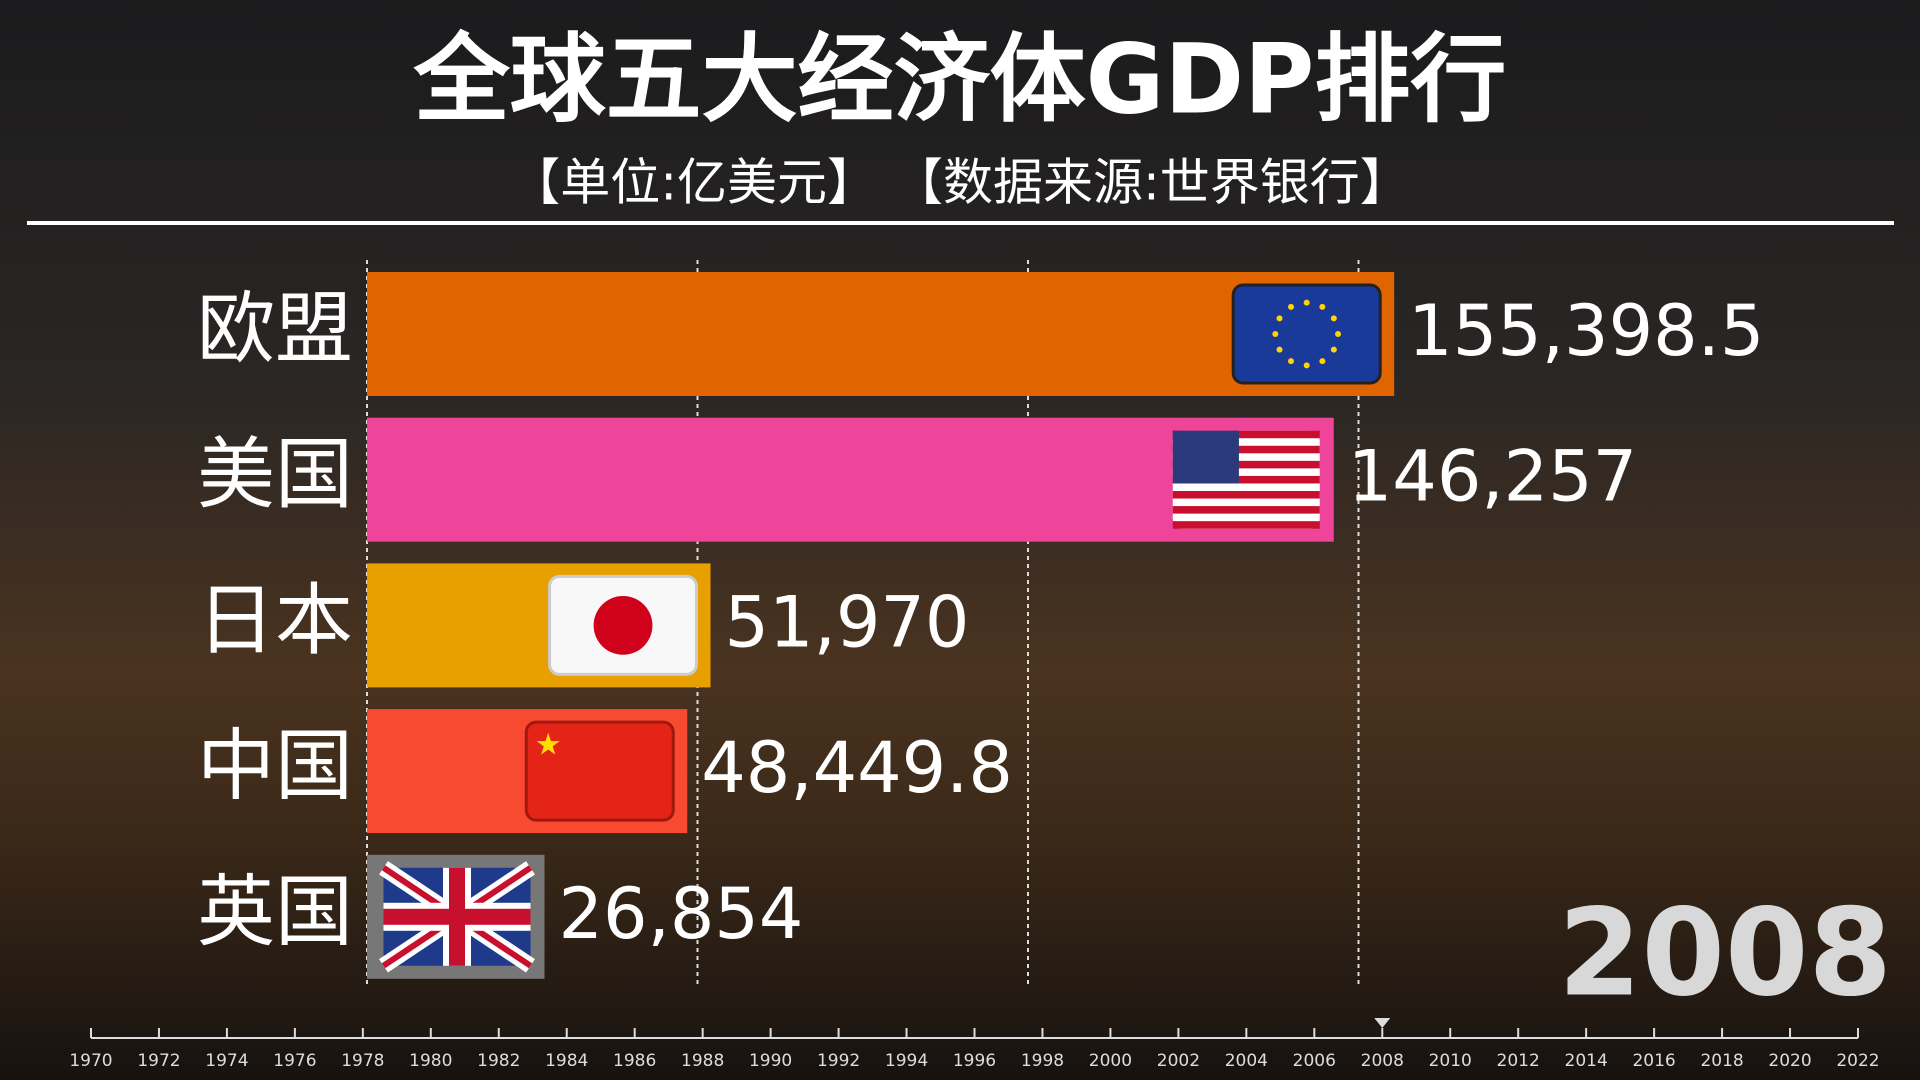 This screenshot has width=1920, height=1080. I want to click on timeline-tick-label: 2000, so click(1110, 1061).